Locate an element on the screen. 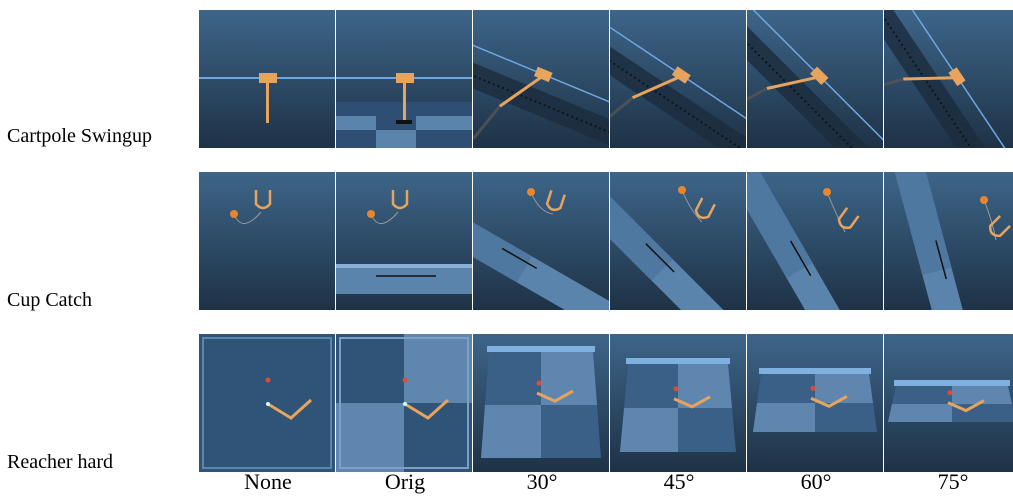 Image resolution: width=1013 pixels, height=496 pixels. cartpole-75-render is located at coordinates (948, 79).